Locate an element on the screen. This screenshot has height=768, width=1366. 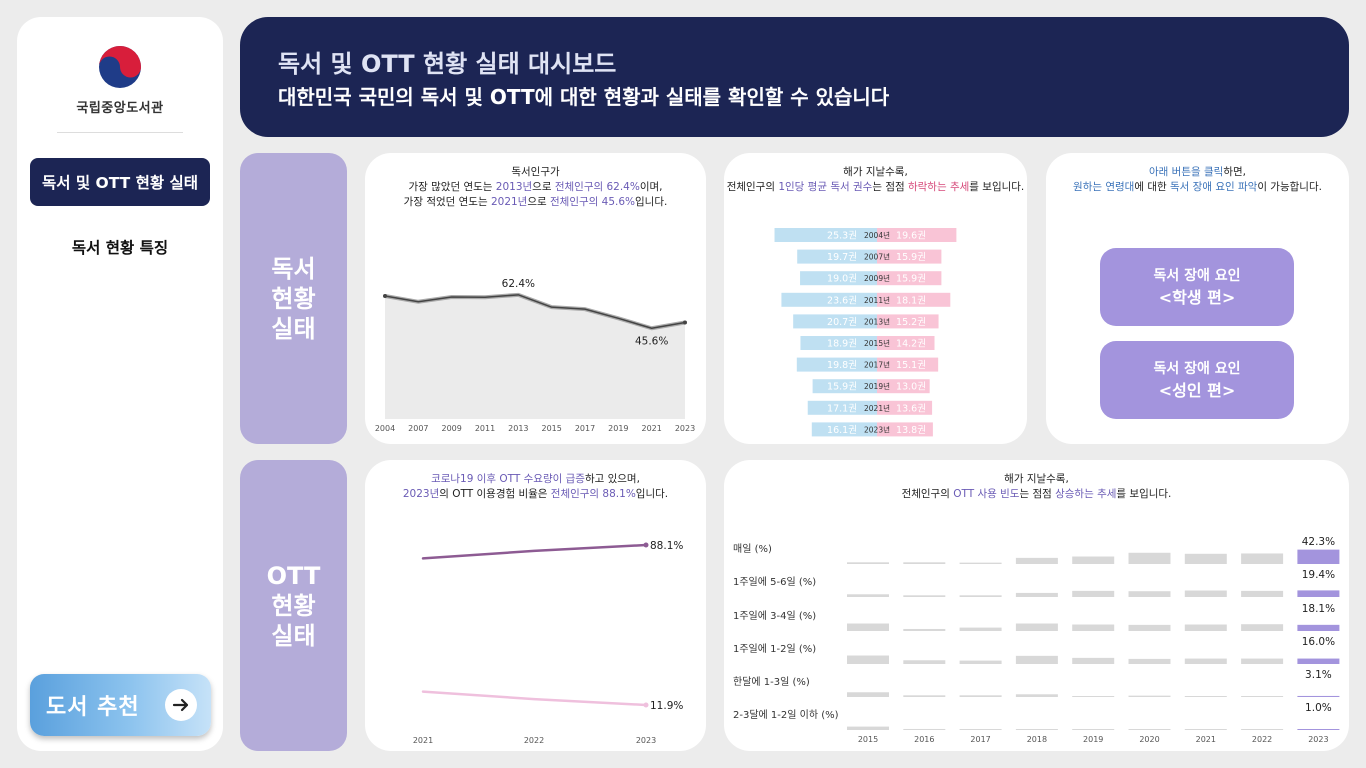
x-tick-label: 2013 is located at coordinates (518, 428).